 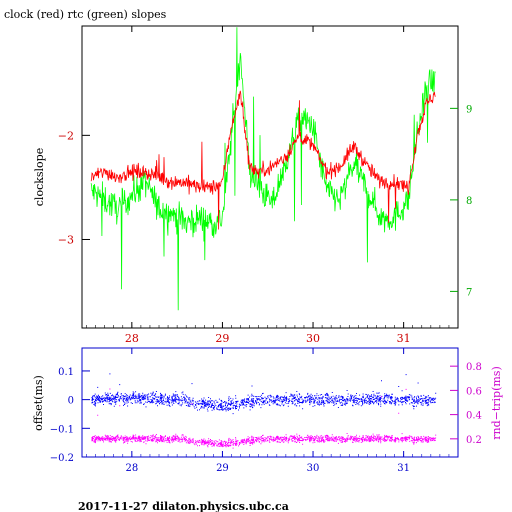 What do you see at coordinates (66, 239) in the screenshot?
I see `y-tick-label: −3` at bounding box center [66, 239].